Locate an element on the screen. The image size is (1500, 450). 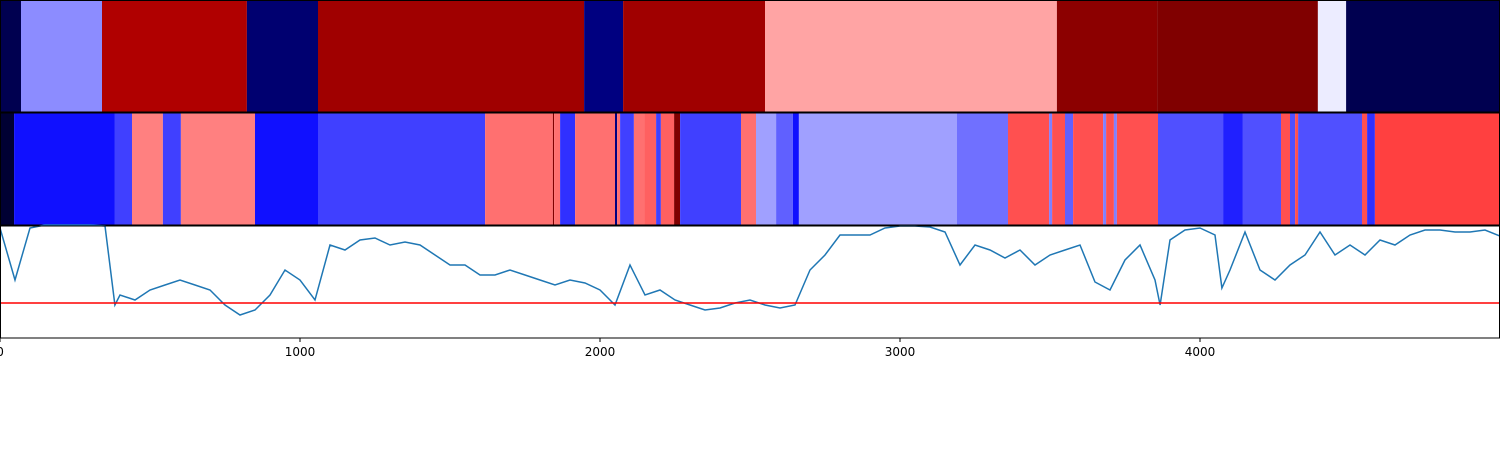
x-tick-label: 3000 is located at coordinates (900, 352).